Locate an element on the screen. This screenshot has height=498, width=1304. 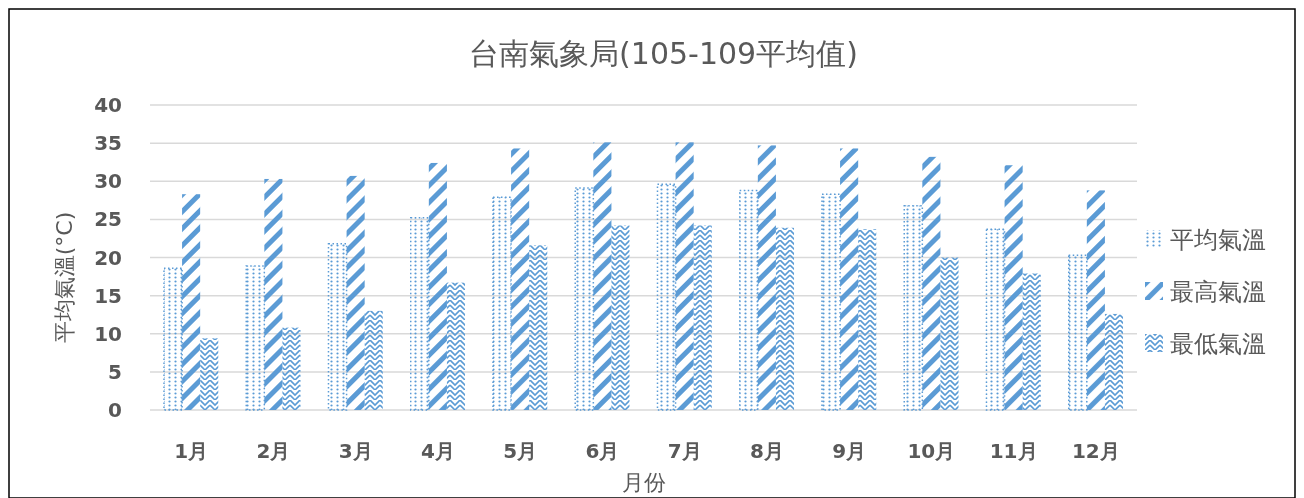
x-tick-label: 2月 is located at coordinates (273, 451).